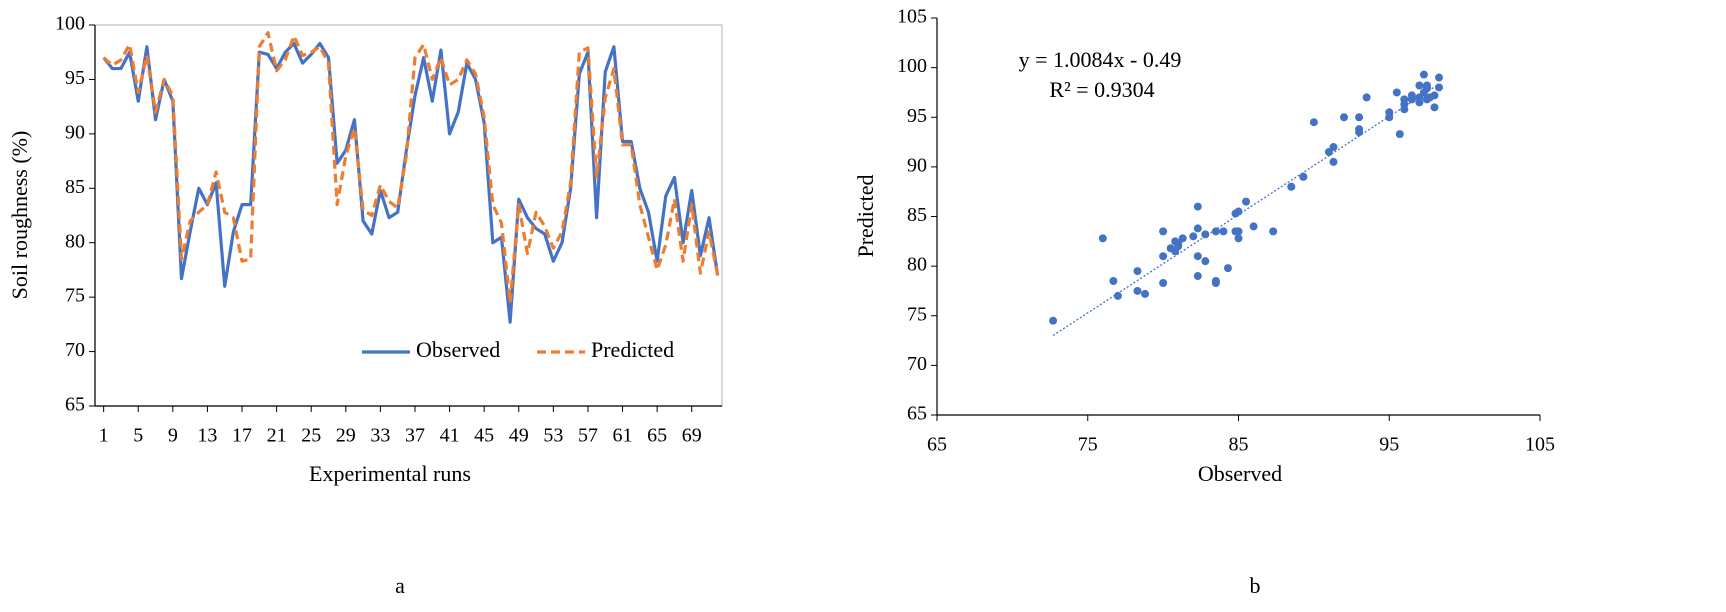  What do you see at coordinates (173, 436) in the screenshot?
I see `x-tick-label: 9` at bounding box center [173, 436].